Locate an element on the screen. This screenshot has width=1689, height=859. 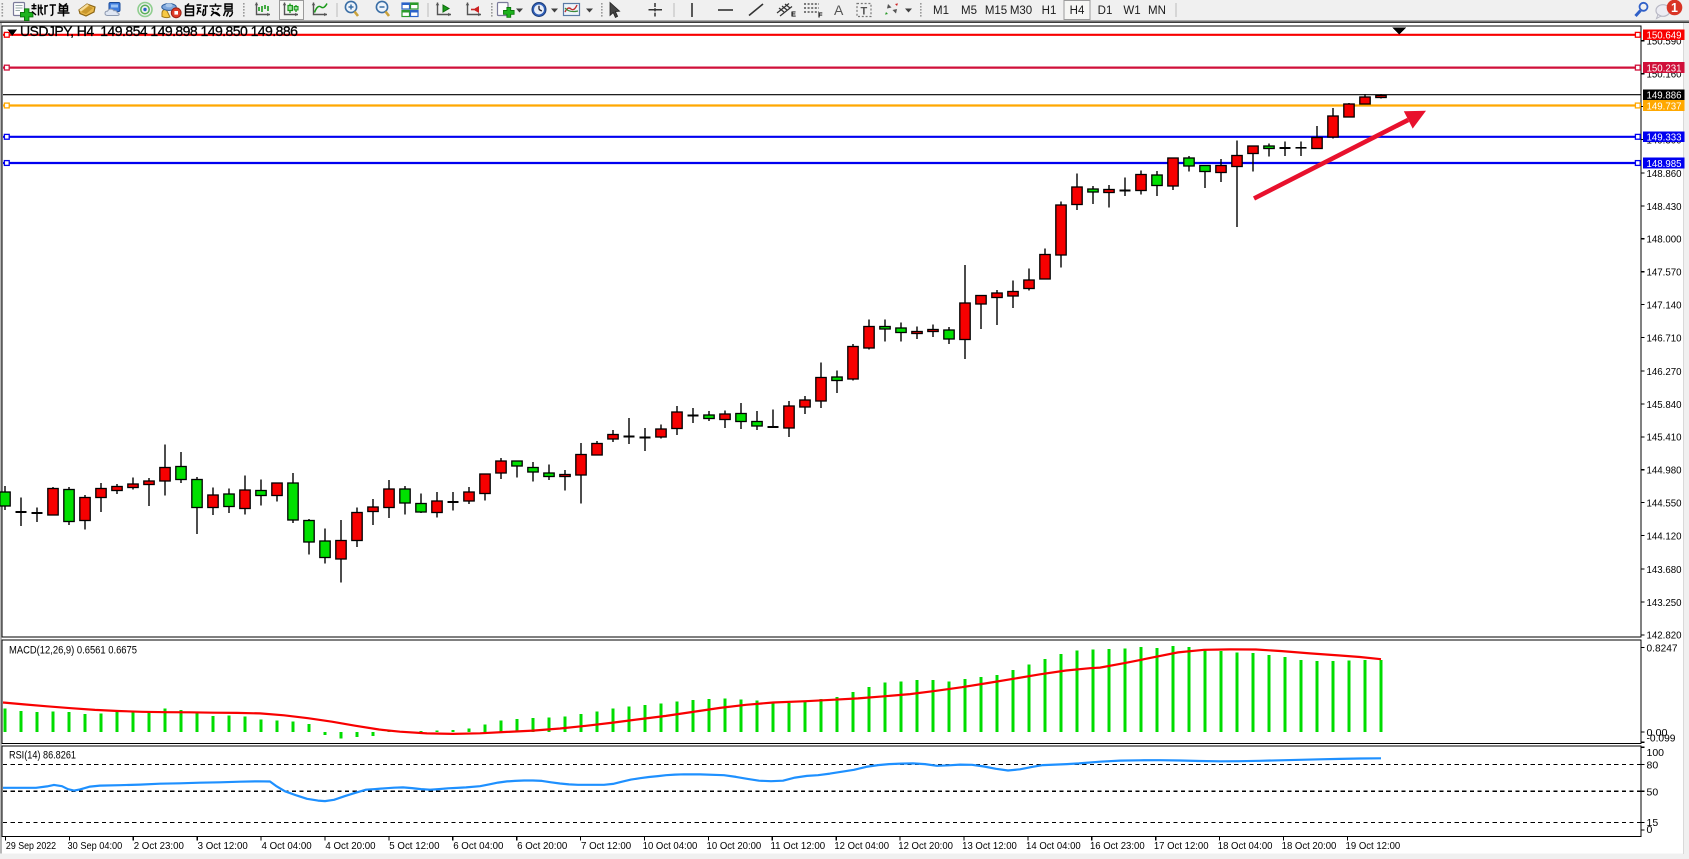
svg-text: 149.886 is located at coordinates (1664, 96).